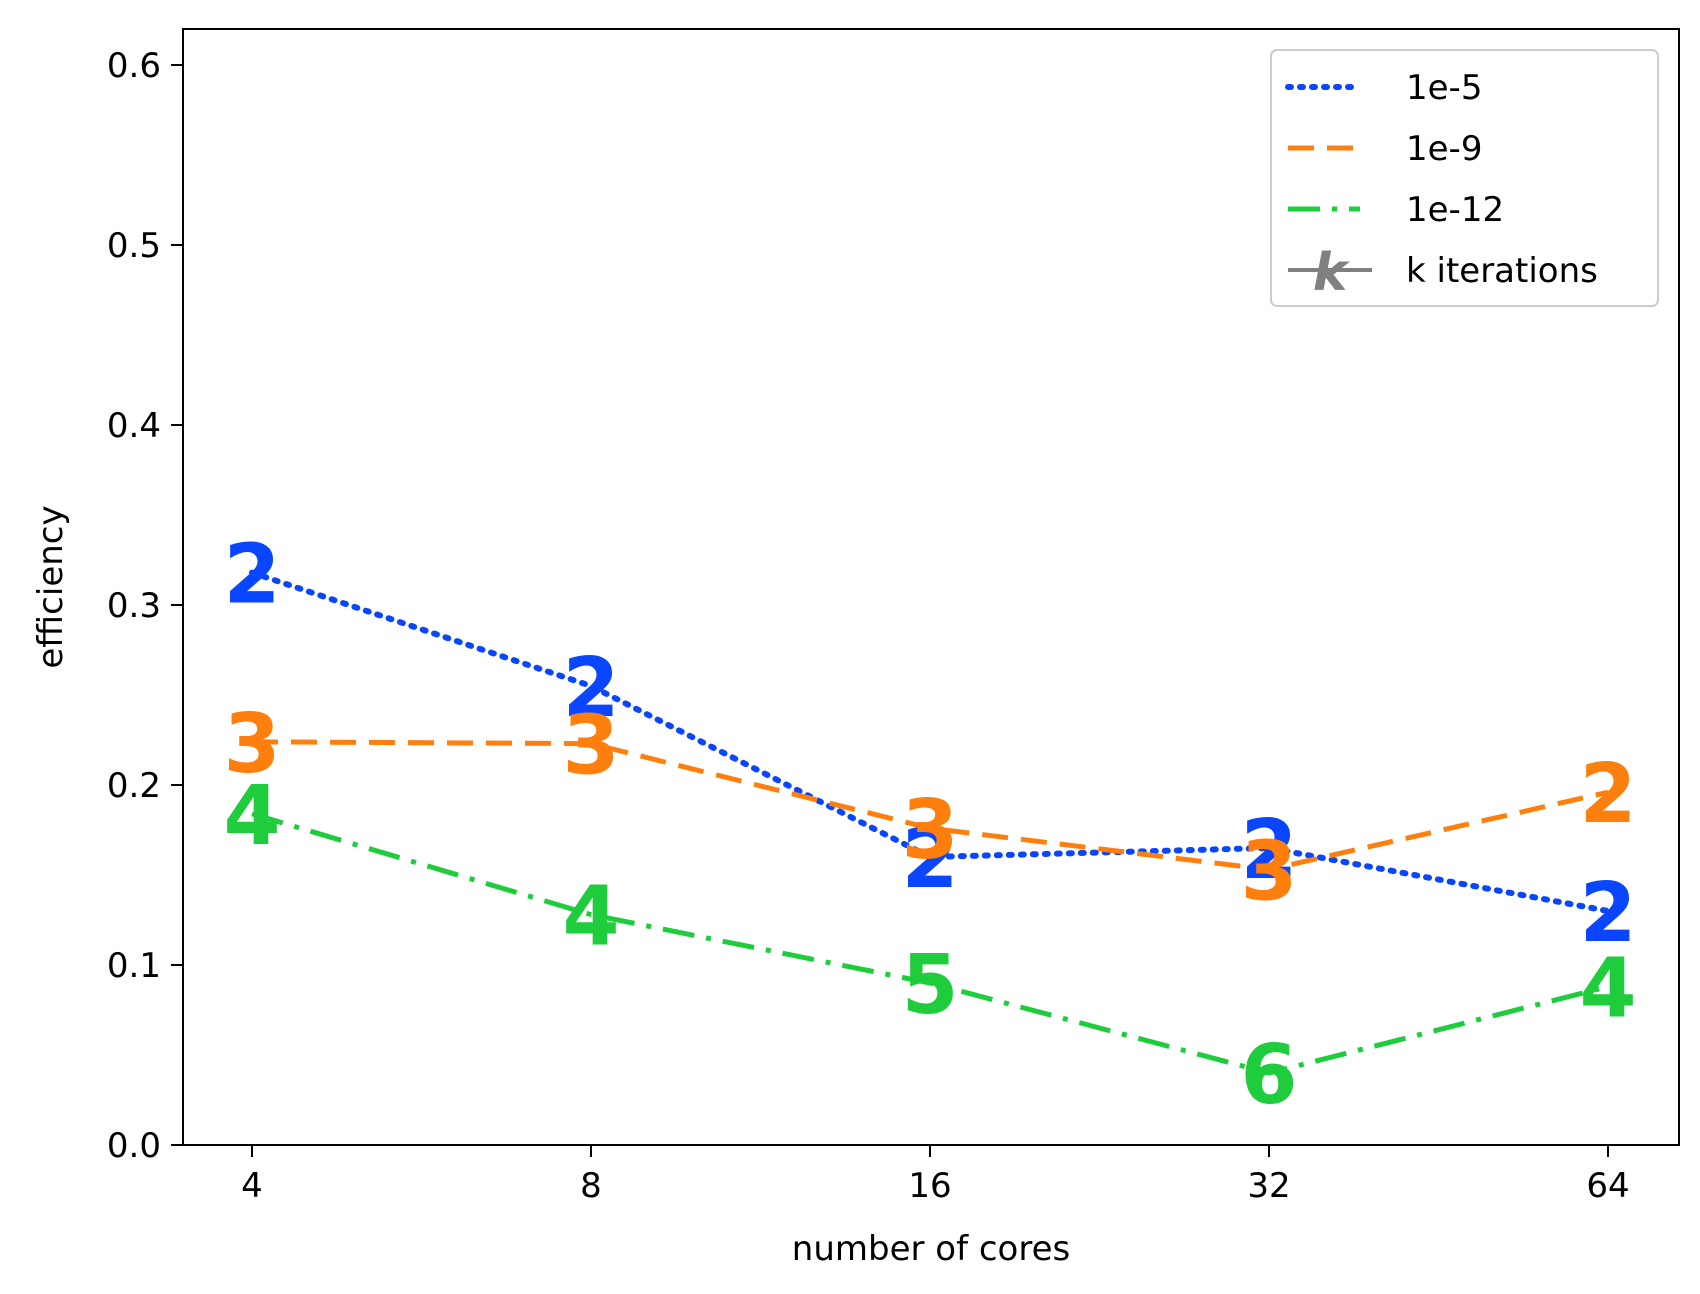 The height and width of the screenshot is (1294, 1700). What do you see at coordinates (1455, 210) in the screenshot?
I see `legend-label: 1e-12` at bounding box center [1455, 210].